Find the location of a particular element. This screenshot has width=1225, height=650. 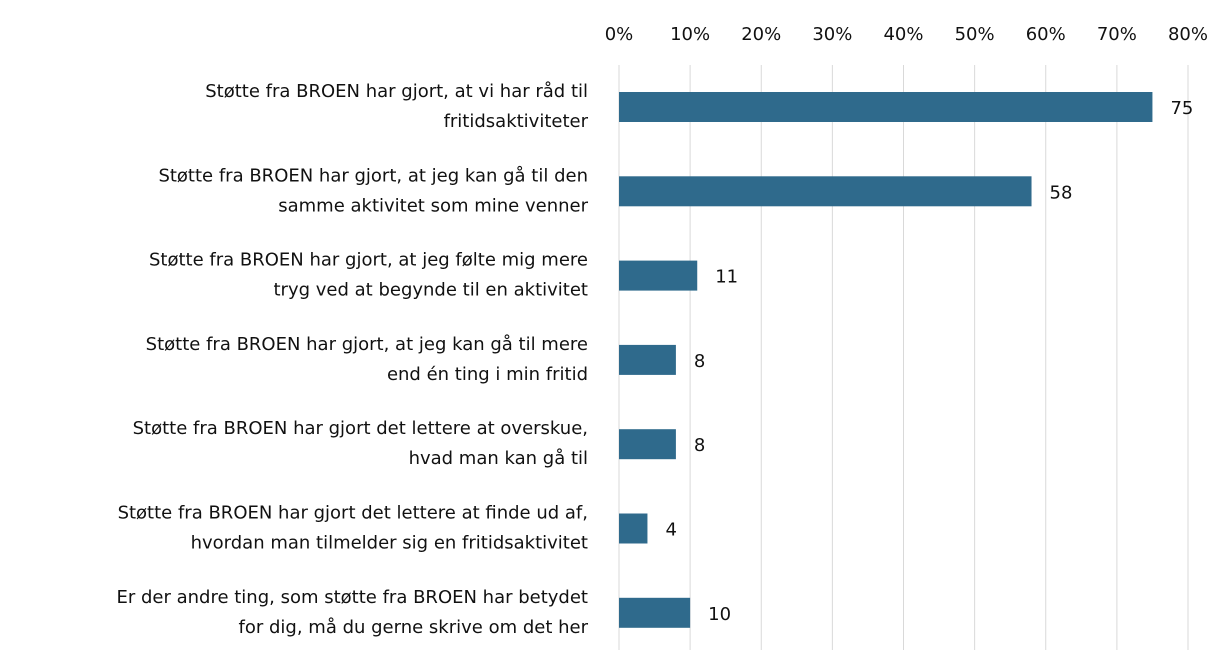

x-tick-label: 30% is located at coordinates (832, 34).